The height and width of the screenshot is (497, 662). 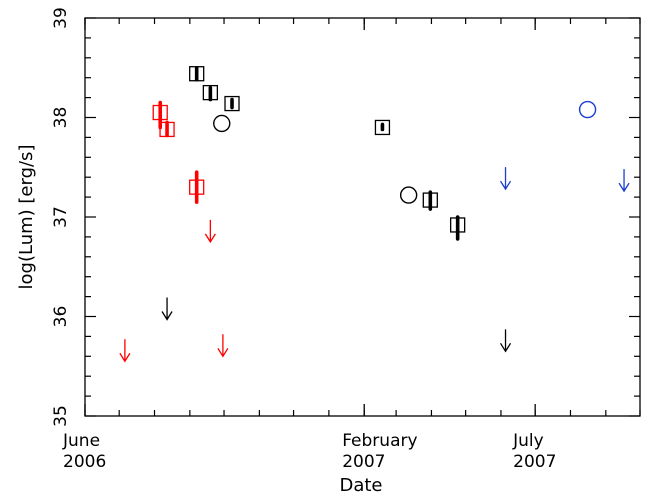 What do you see at coordinates (61, 416) in the screenshot?
I see `y-tick-label: 35` at bounding box center [61, 416].